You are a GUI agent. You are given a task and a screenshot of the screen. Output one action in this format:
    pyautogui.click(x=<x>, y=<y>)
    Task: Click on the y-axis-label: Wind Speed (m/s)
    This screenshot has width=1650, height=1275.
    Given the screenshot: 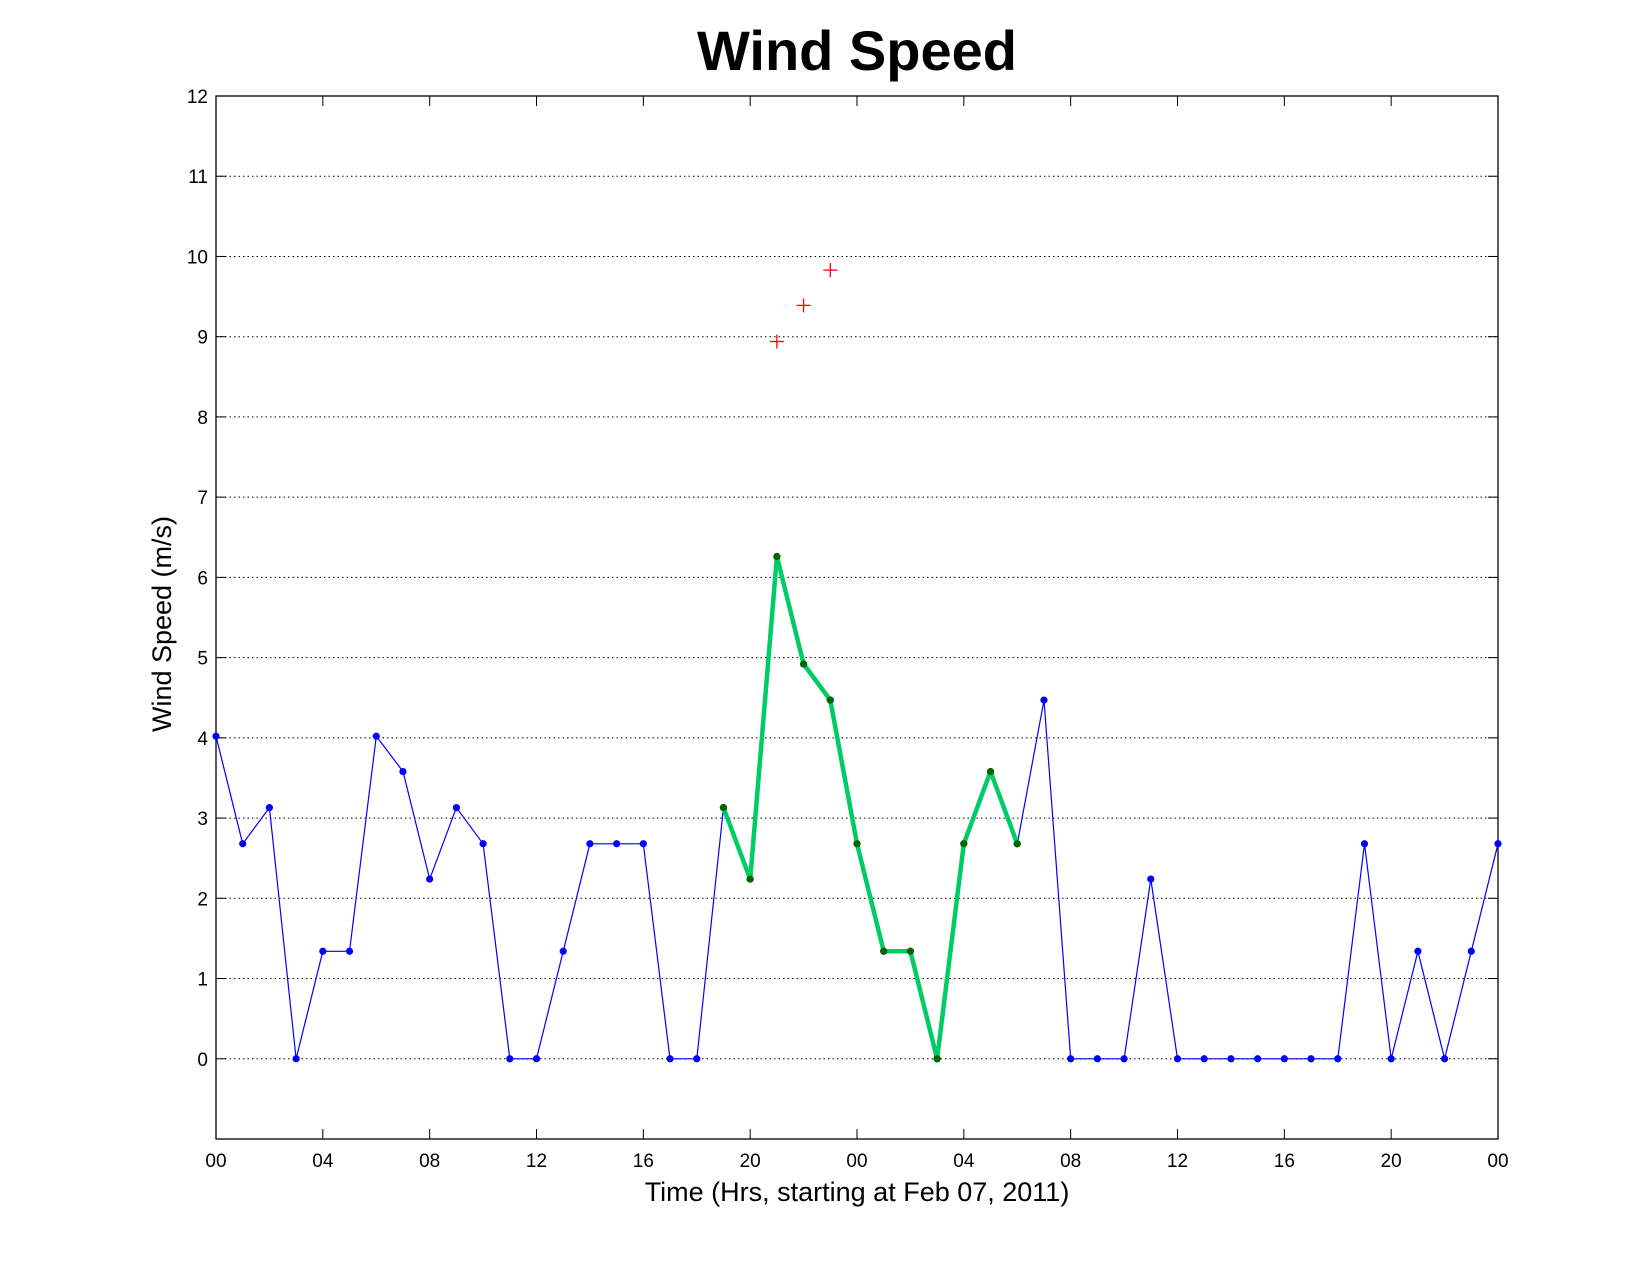 What is the action you would take?
    pyautogui.click(x=162, y=624)
    